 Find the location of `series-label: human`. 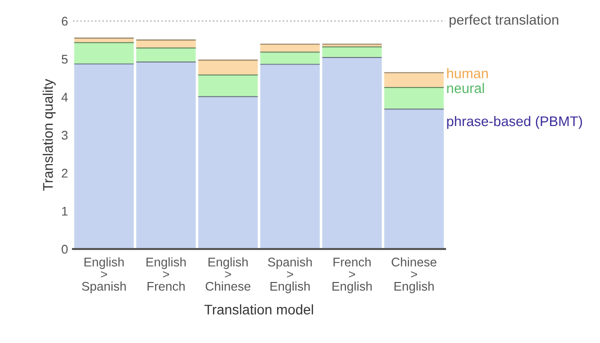

series-label: human is located at coordinates (467, 73).